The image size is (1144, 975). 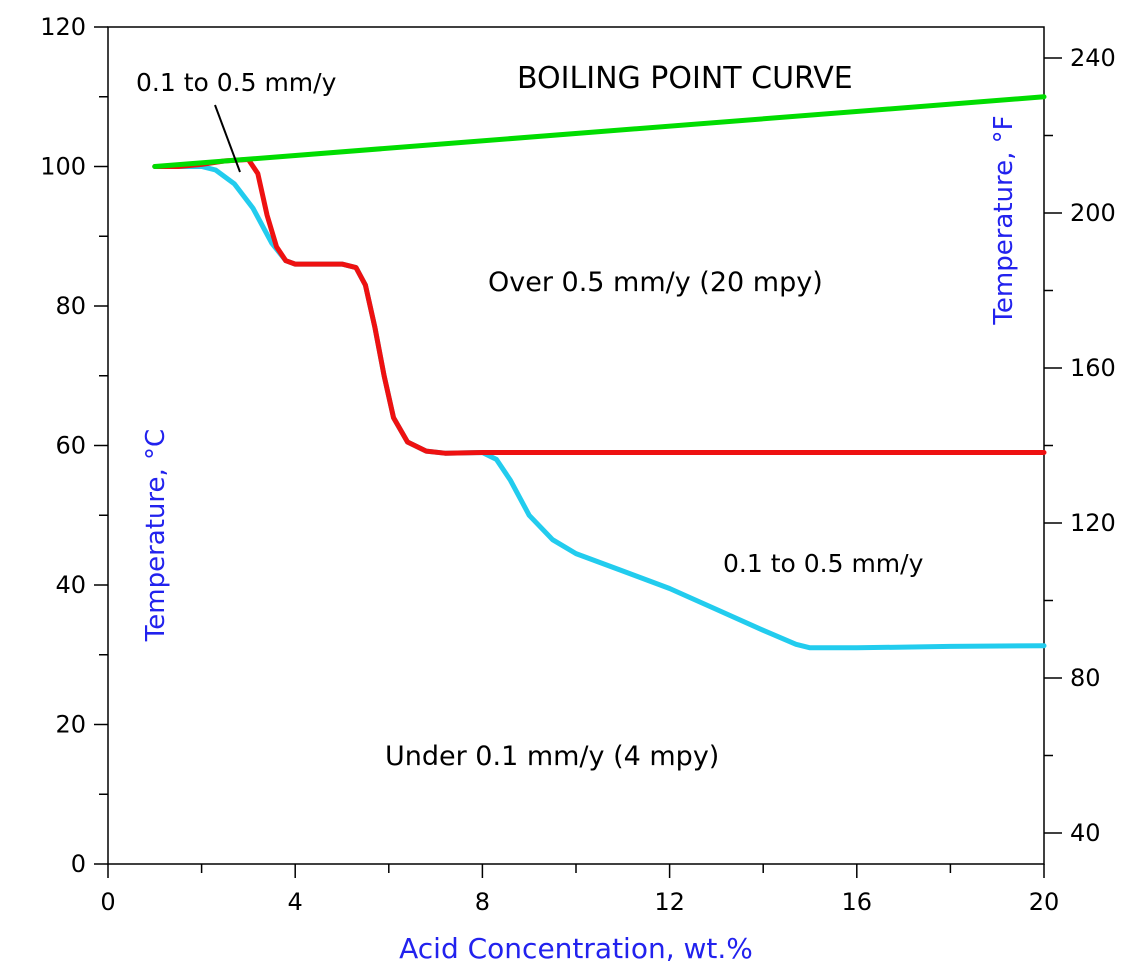 I want to click on annotation-small-range-top: 0.1 to 0.5 mm/y, so click(x=236, y=82).